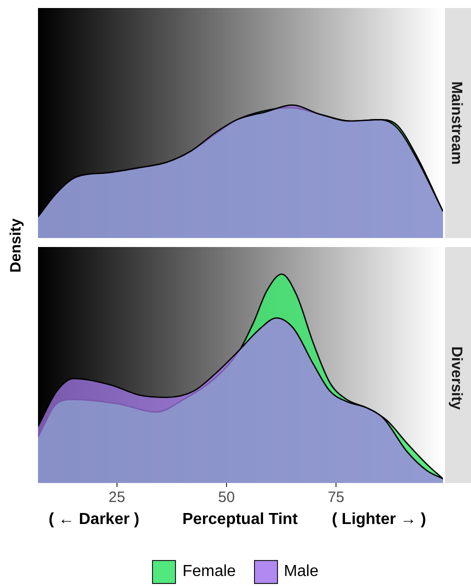 The height and width of the screenshot is (586, 471). I want to click on text: Diversity, so click(456, 378).